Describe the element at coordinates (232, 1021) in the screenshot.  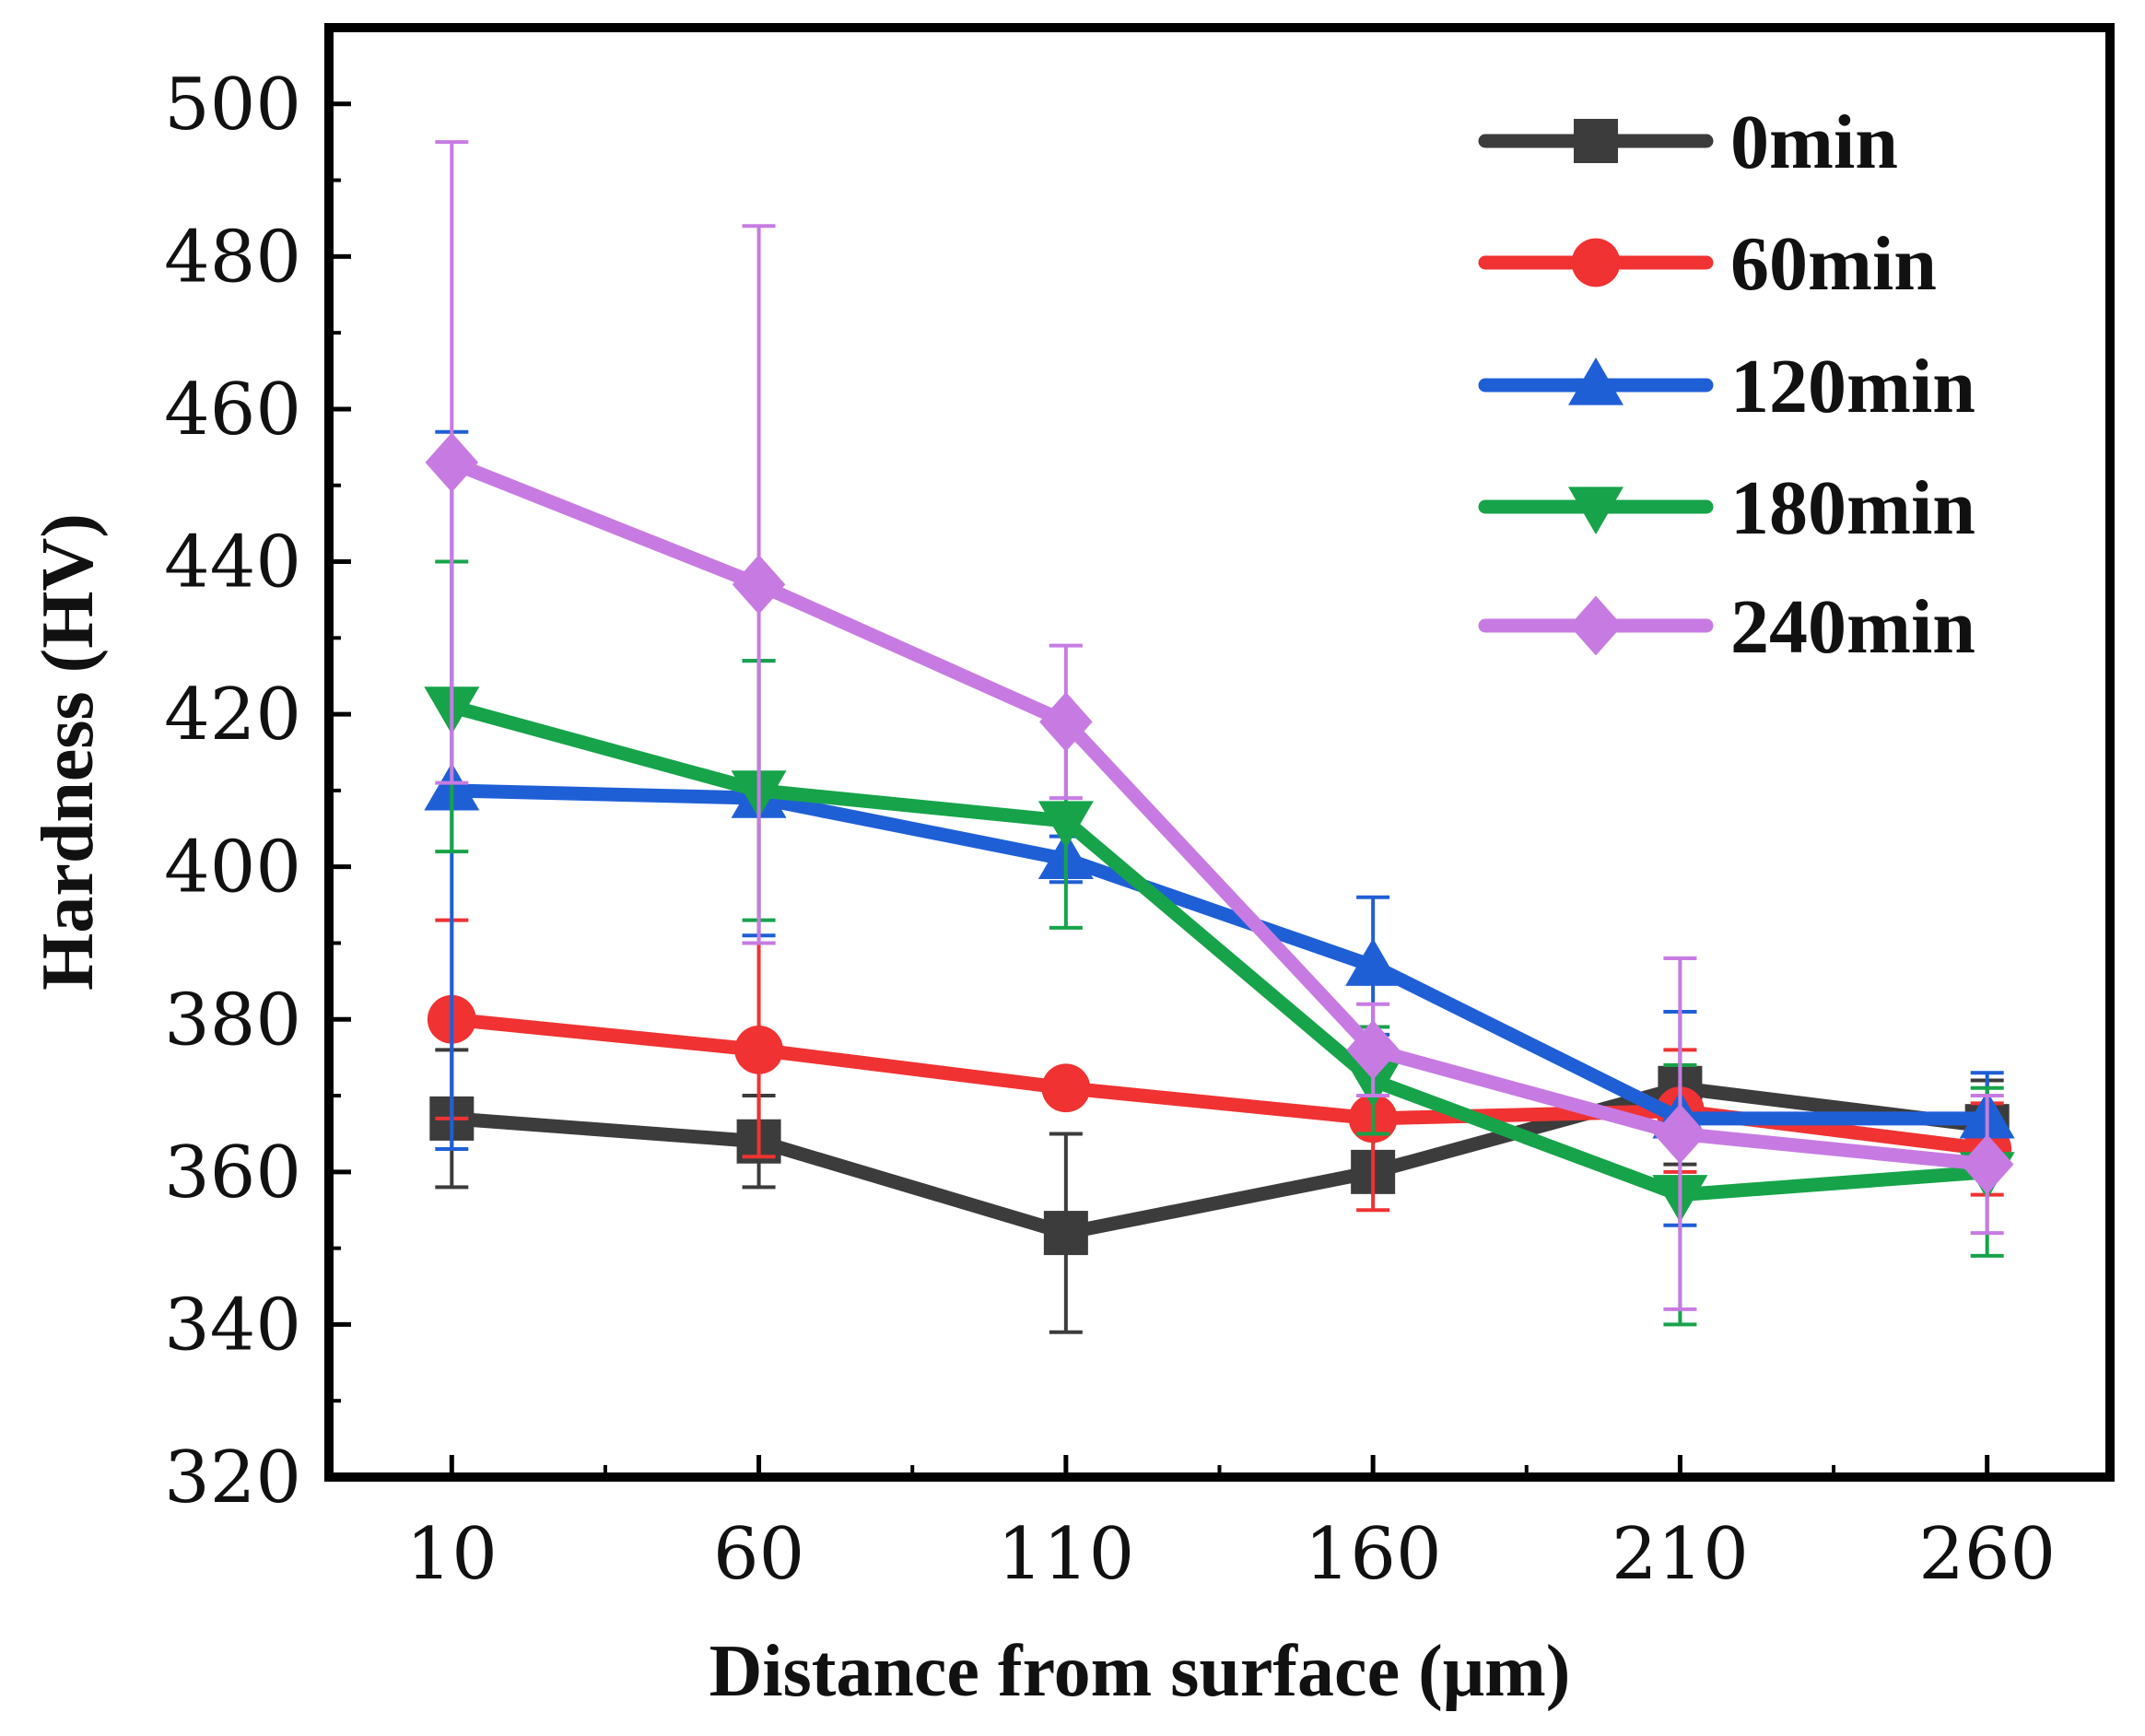
I see `y-tick-label: 380` at that location.